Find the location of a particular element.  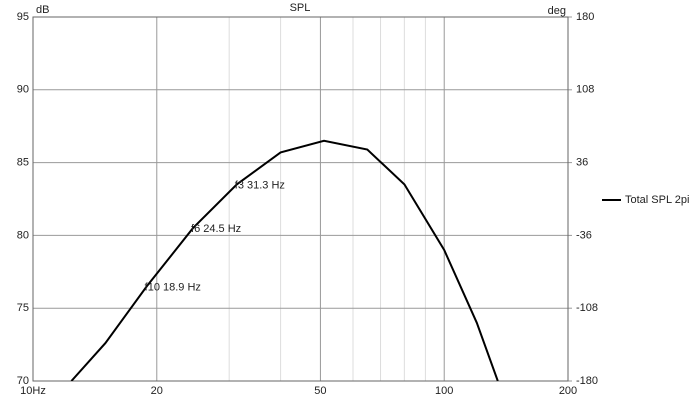

annotation: f10 18.9 Hz is located at coordinates (173, 287).